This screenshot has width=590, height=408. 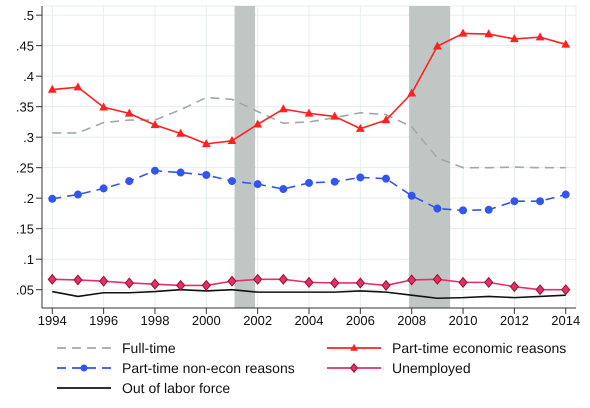 What do you see at coordinates (176, 388) in the screenshot?
I see `legend-label: Out of labor force` at bounding box center [176, 388].